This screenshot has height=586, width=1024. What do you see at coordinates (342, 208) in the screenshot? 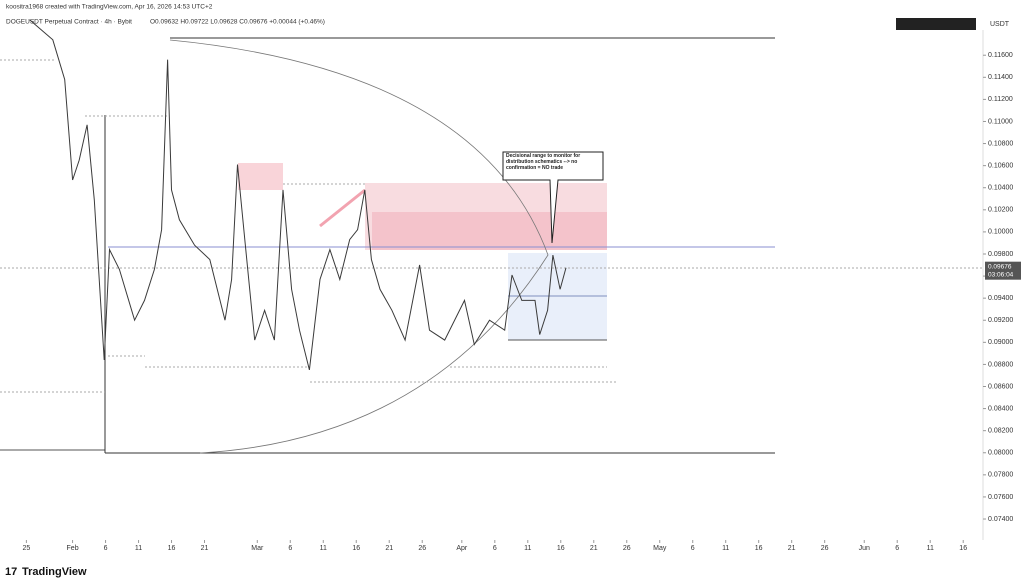
I see `trend-line` at bounding box center [342, 208].